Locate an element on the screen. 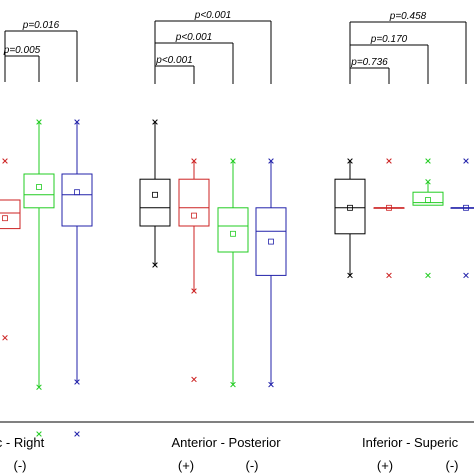  box-2-0-mean is located at coordinates (350, 207).